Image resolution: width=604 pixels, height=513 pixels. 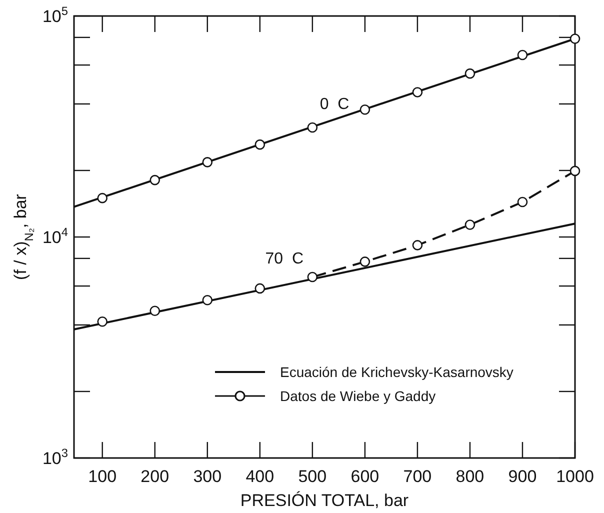 What do you see at coordinates (102, 476) in the screenshot?
I see `x-tick-label: 100` at bounding box center [102, 476].